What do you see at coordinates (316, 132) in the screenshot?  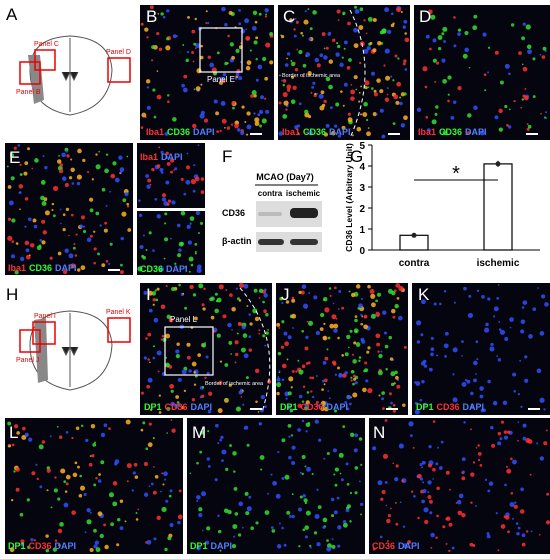 I see `stain-legend: Iba1 CD36 DAPI` at bounding box center [316, 132].